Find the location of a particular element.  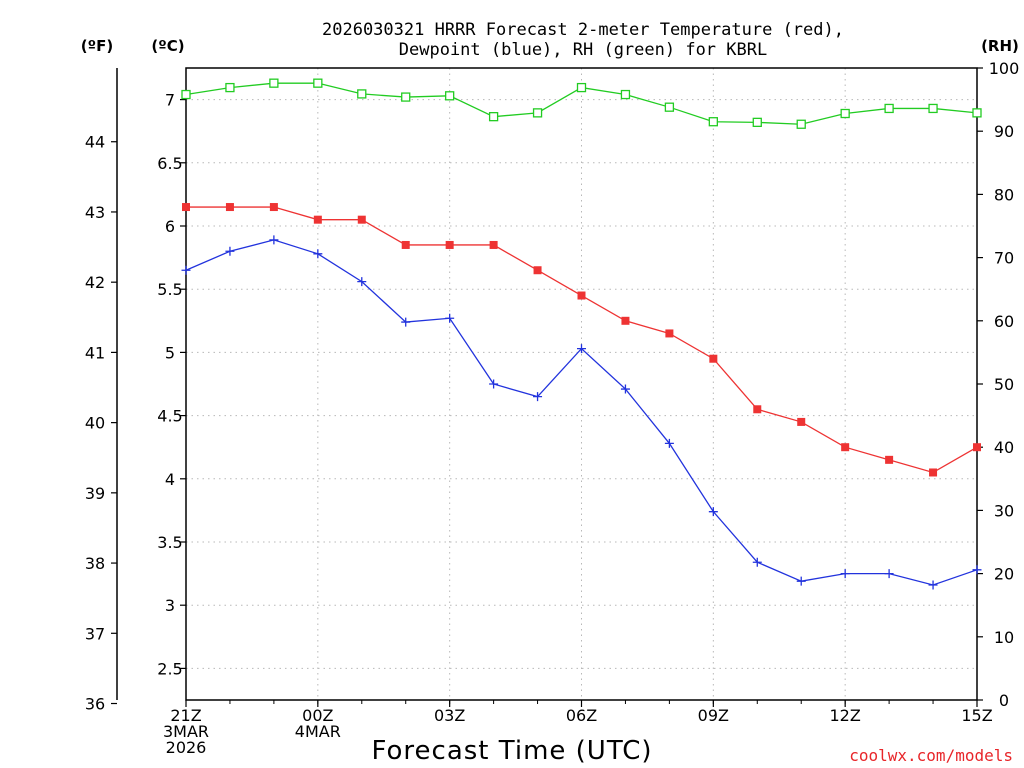

rh-tick-label: 0 is located at coordinates (1004, 700).